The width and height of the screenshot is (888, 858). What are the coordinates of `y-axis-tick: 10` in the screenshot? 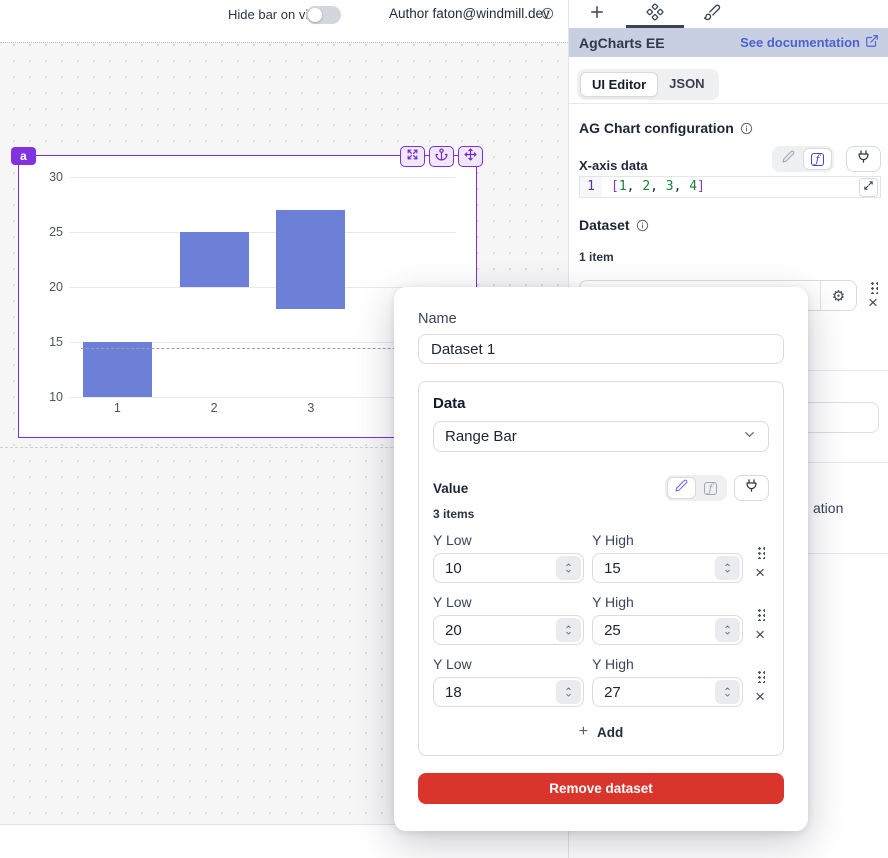 It's located at (56, 397).